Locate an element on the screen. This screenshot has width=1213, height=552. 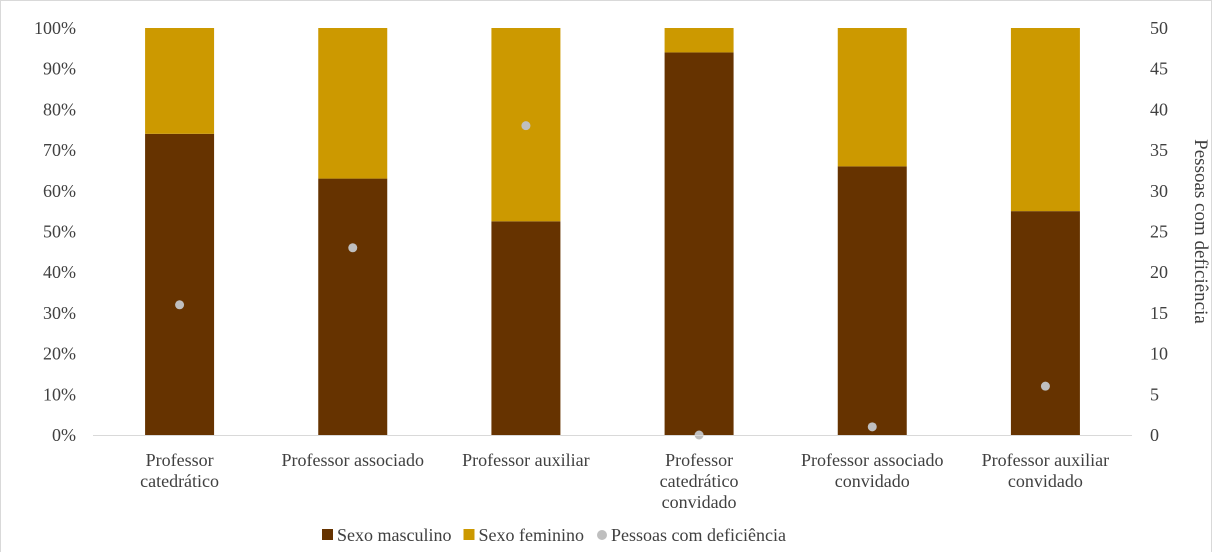
y-left-tick-label: 70% is located at coordinates (59, 150).